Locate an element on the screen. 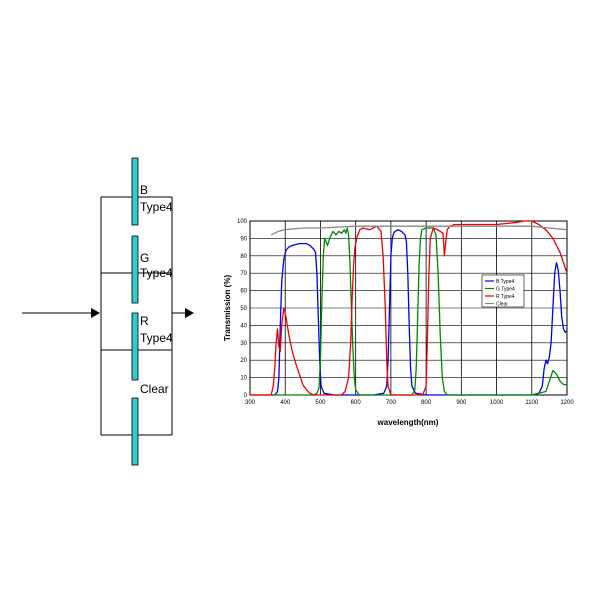  filter-bar-r is located at coordinates (135, 346).